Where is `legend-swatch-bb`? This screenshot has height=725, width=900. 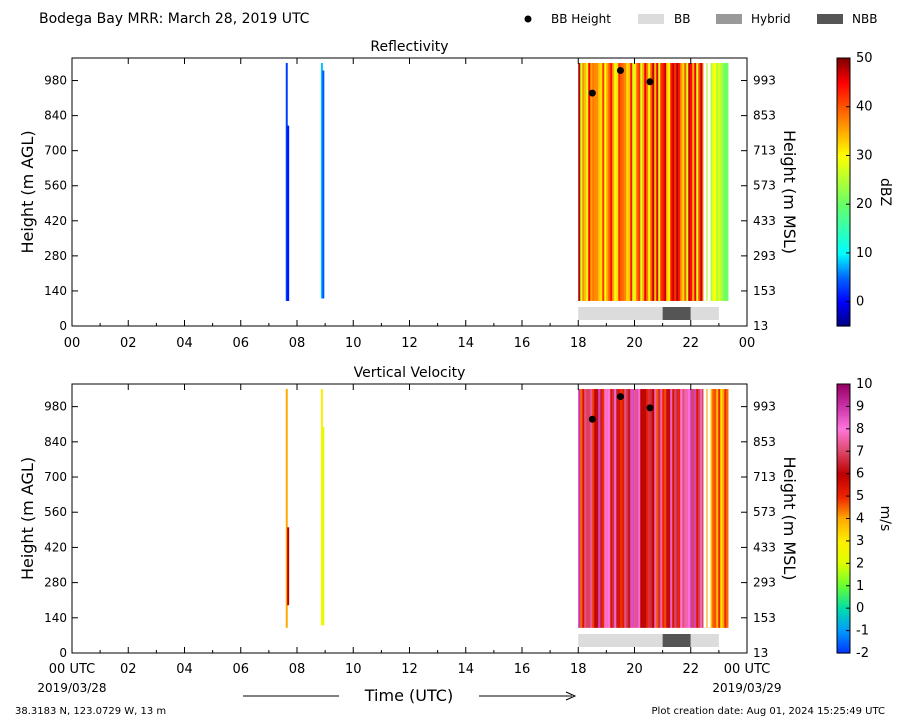 legend-swatch-bb is located at coordinates (651, 19).